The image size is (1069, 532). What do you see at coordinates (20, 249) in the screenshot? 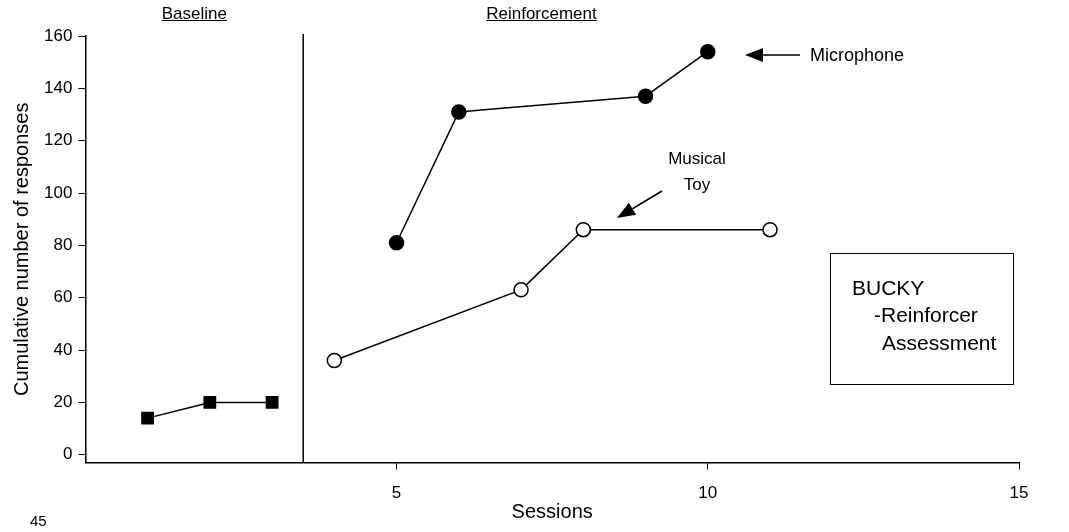
I see `y-axis-title: Cumulative number of responses` at bounding box center [20, 249].